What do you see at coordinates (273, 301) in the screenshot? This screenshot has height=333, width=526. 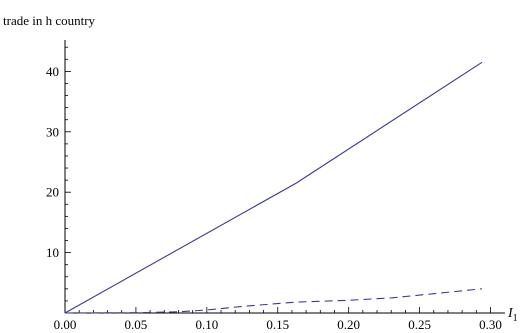 I see `dashed-series-line` at bounding box center [273, 301].